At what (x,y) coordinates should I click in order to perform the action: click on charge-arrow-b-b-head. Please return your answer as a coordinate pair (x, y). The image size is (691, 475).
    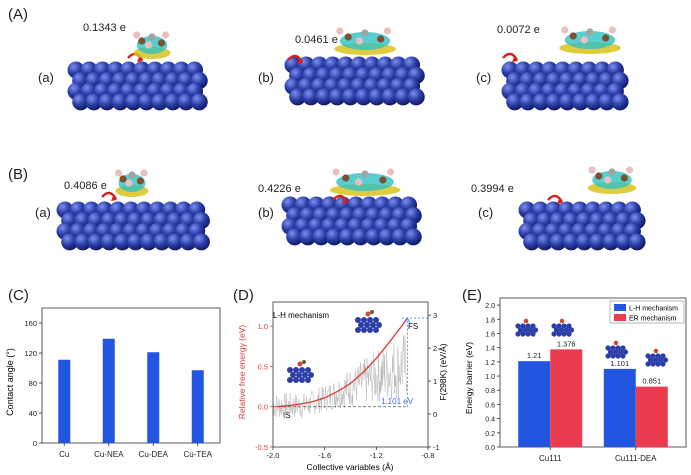
    Looking at the image, I should click on (345, 201).